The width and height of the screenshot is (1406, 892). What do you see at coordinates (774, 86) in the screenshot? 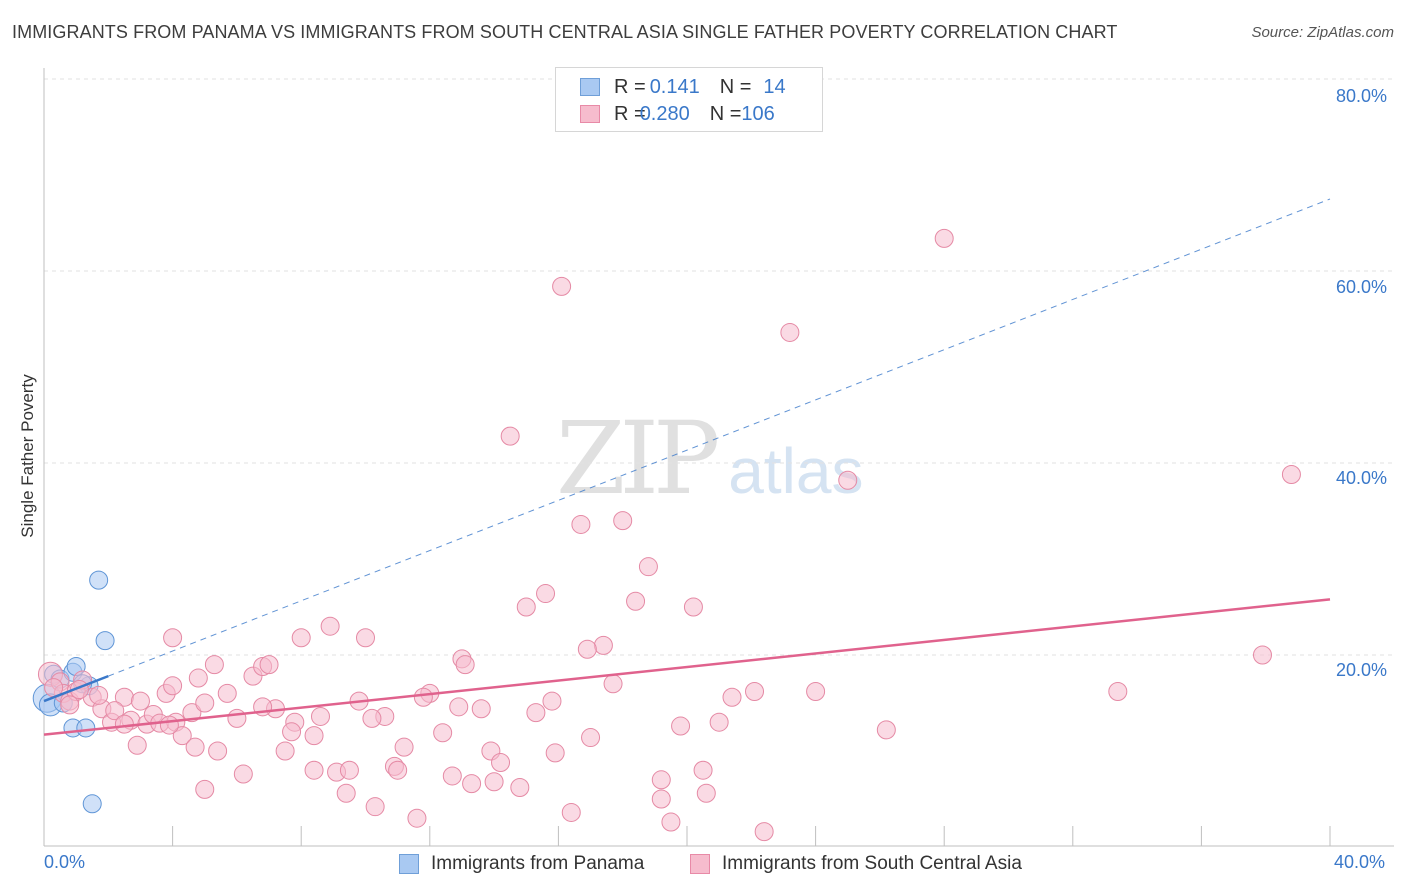
I see `n-value: 14` at bounding box center [774, 86].